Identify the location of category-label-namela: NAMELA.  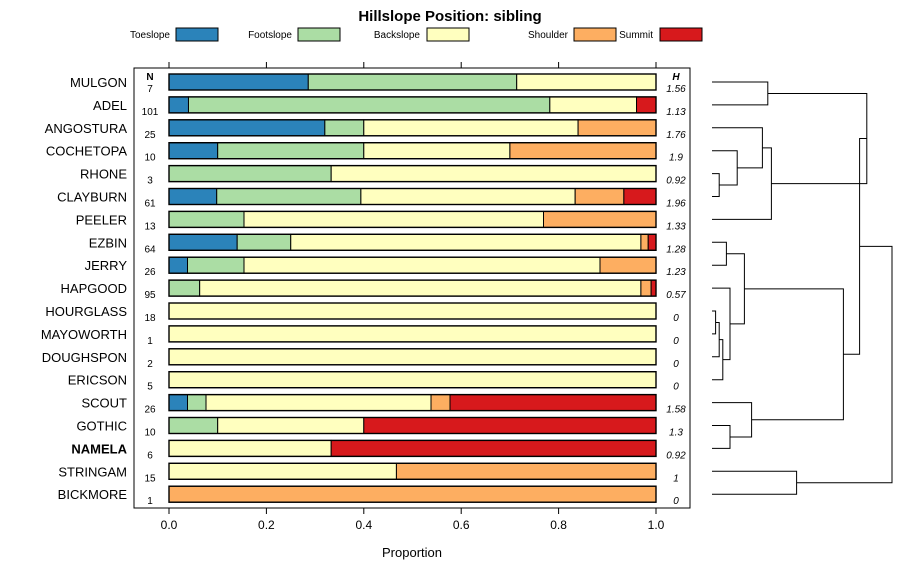
(99, 448).